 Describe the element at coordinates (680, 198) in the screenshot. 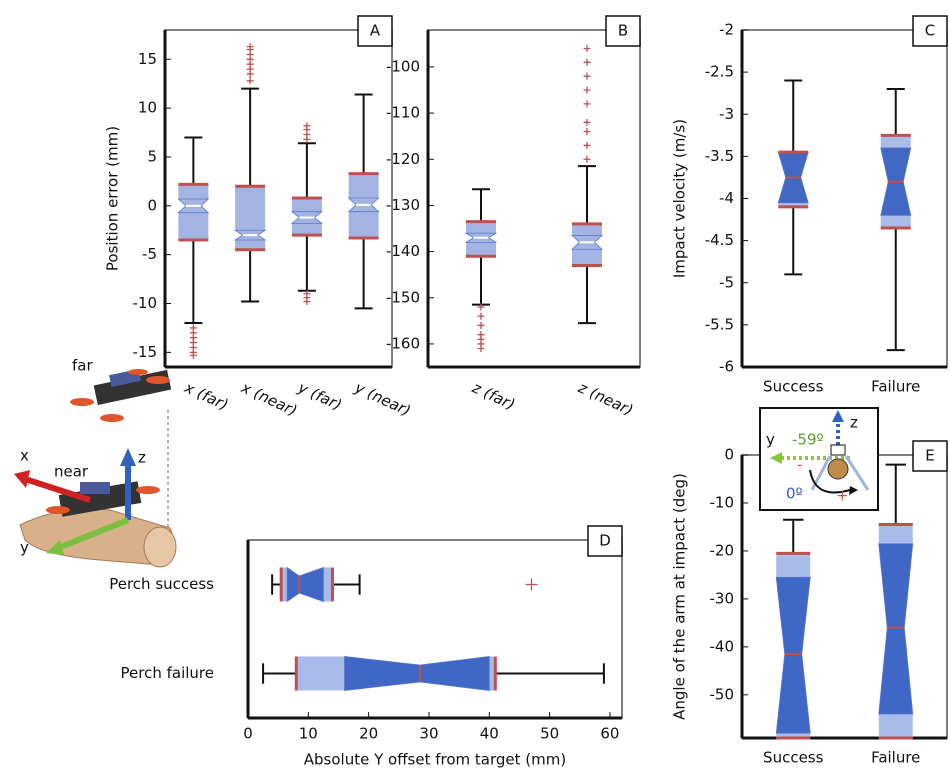

I see `y-axis-label: Impact velocity (m/s)` at that location.